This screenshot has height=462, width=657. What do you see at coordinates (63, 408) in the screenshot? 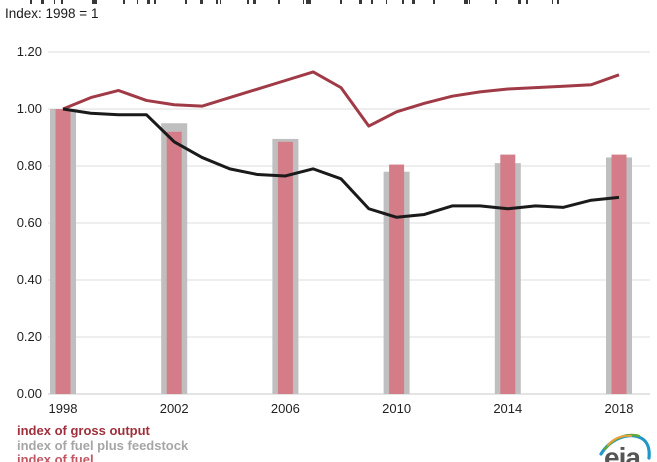
I see `x-tick-label: 1998` at bounding box center [63, 408].